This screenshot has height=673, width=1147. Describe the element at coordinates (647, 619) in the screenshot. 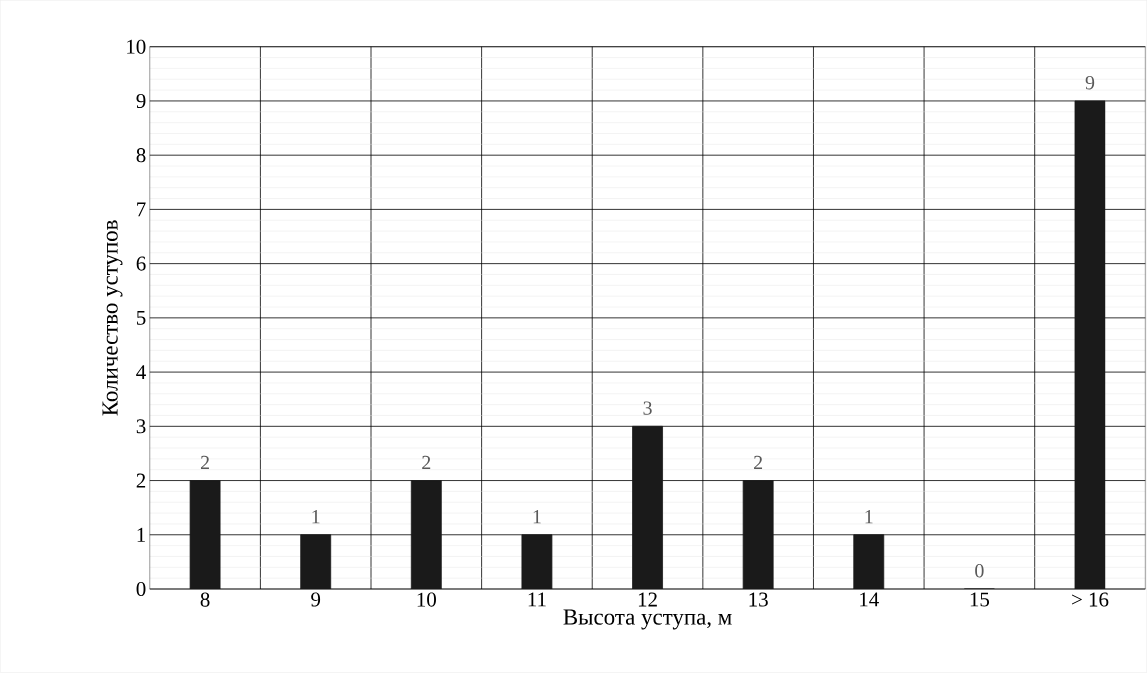

I see `x-axis-title: Высота уступа, м` at that location.